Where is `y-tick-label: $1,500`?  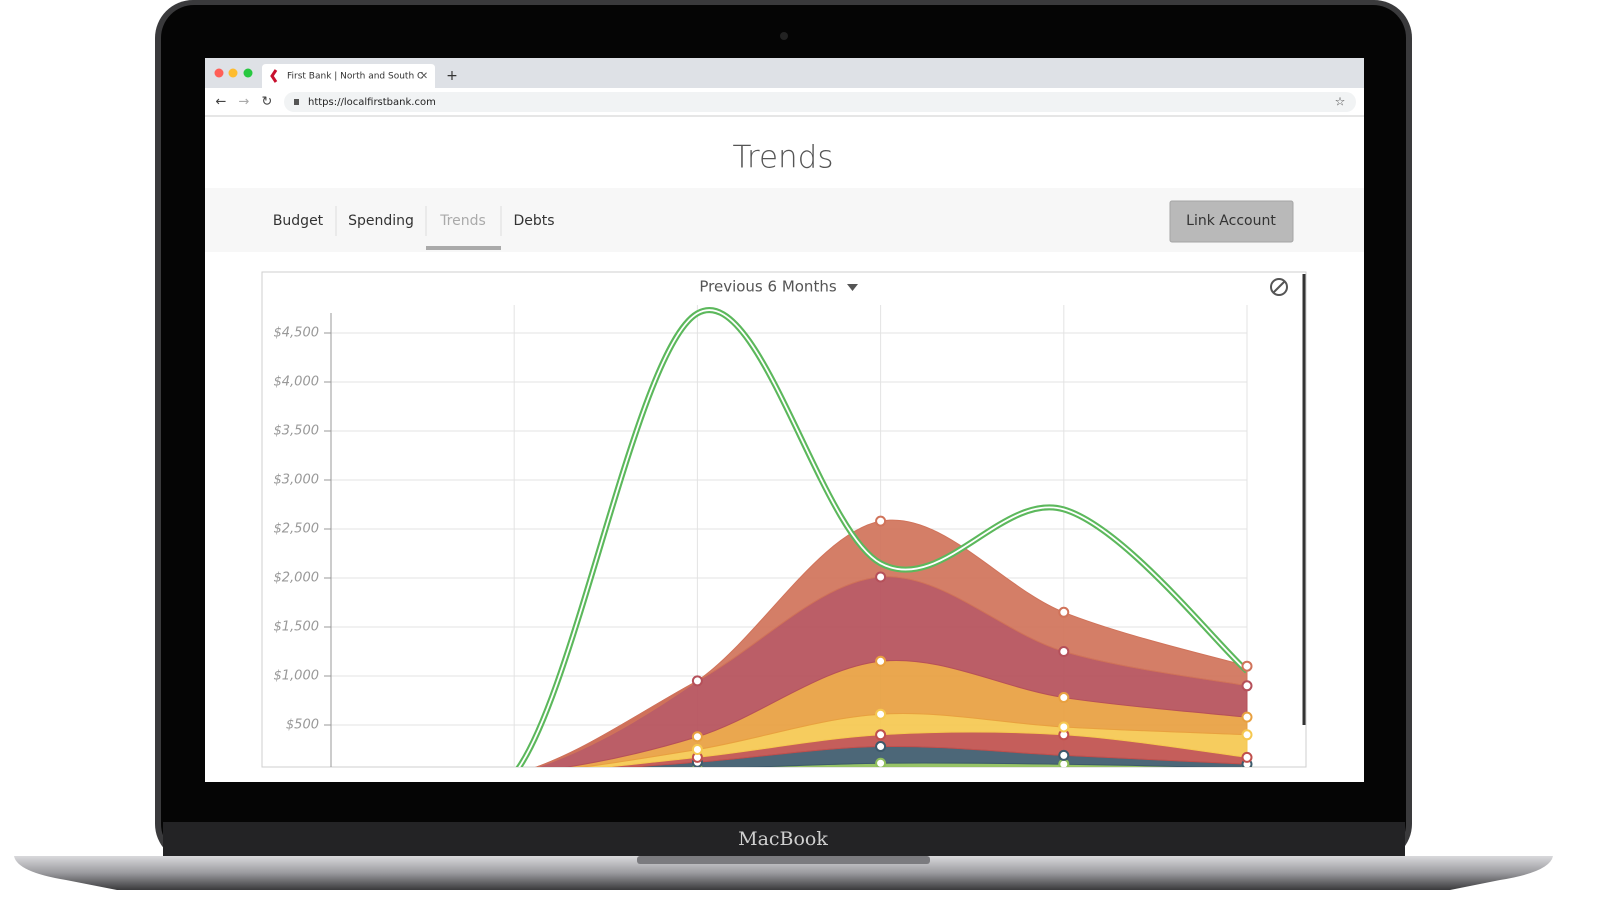 y-tick-label: $1,500 is located at coordinates (297, 627).